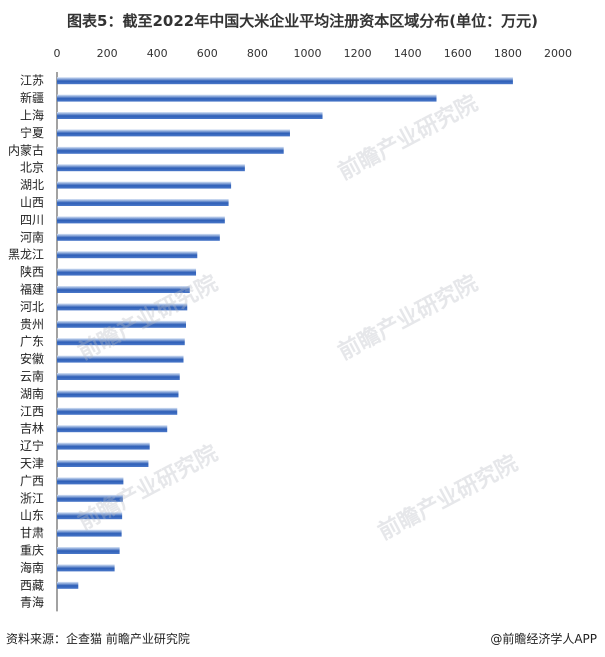 The height and width of the screenshot is (657, 605). Describe the element at coordinates (408, 53) in the screenshot. I see `x-tick-label: 1400` at that location.